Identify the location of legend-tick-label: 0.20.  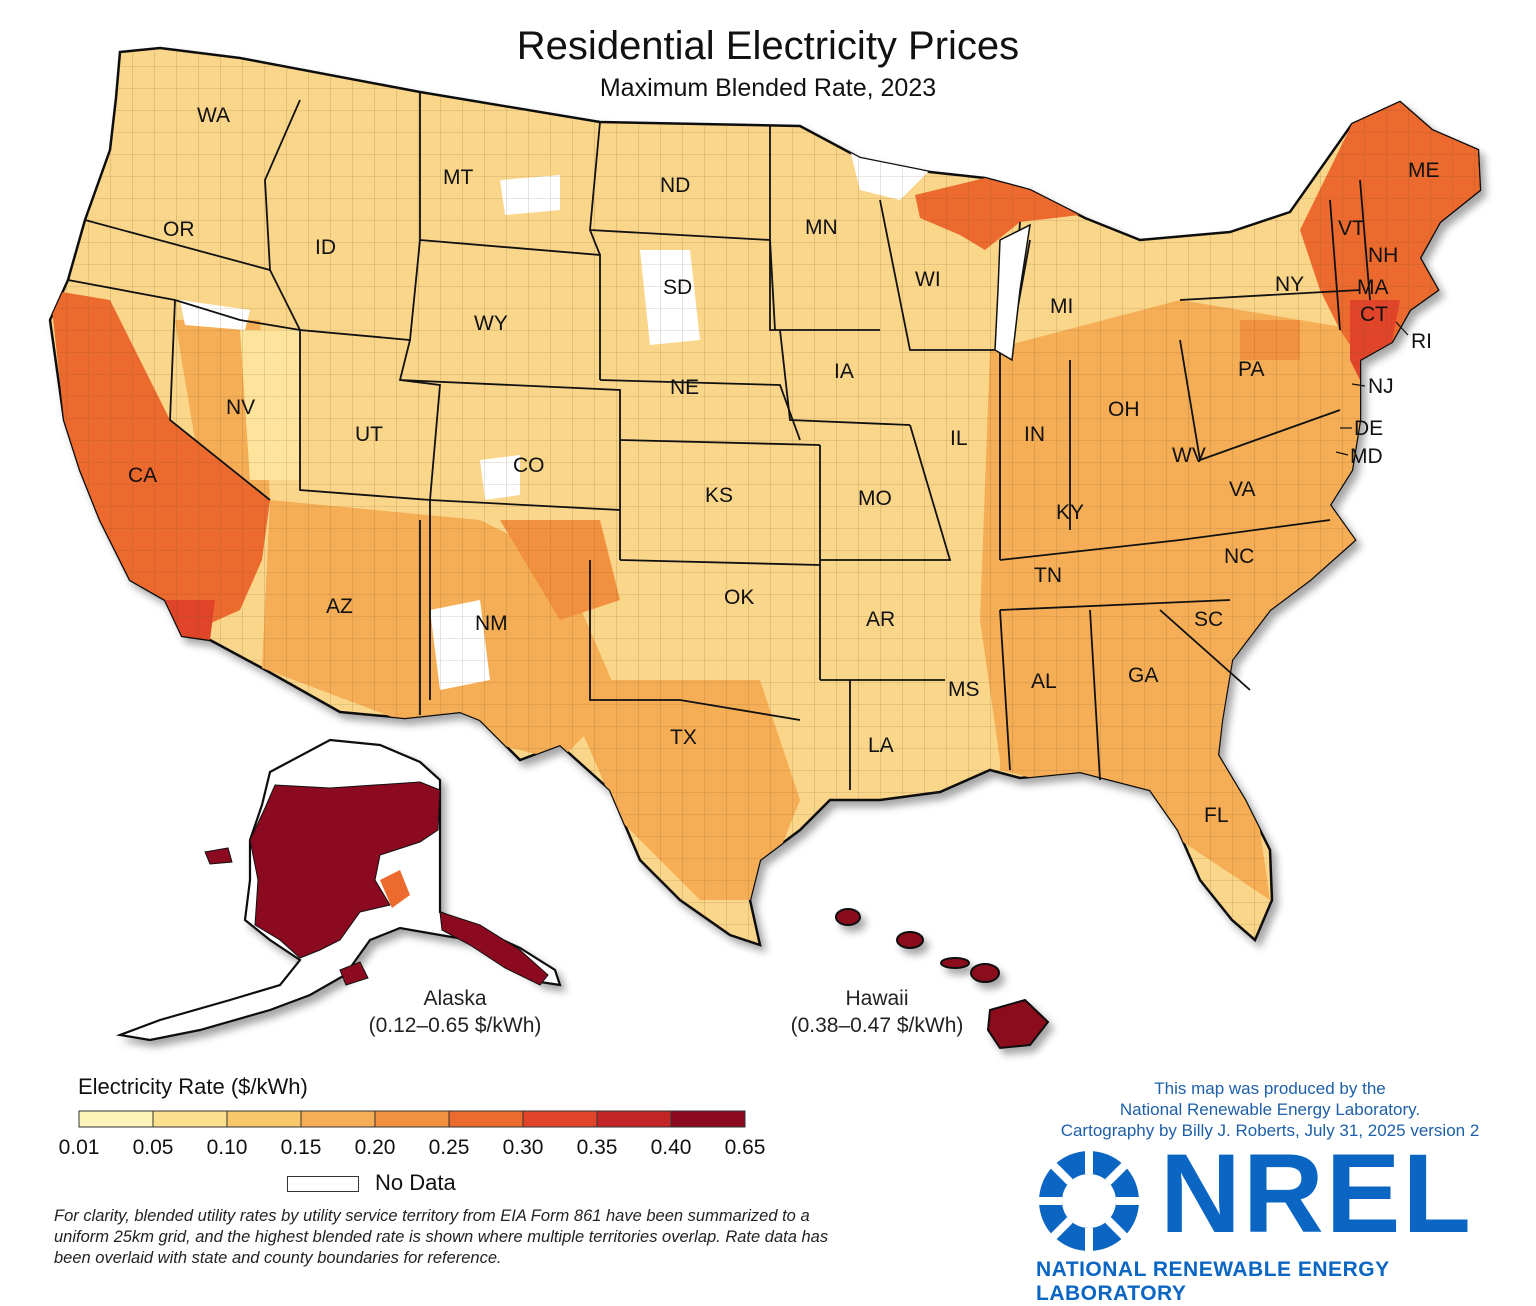
(375, 1147).